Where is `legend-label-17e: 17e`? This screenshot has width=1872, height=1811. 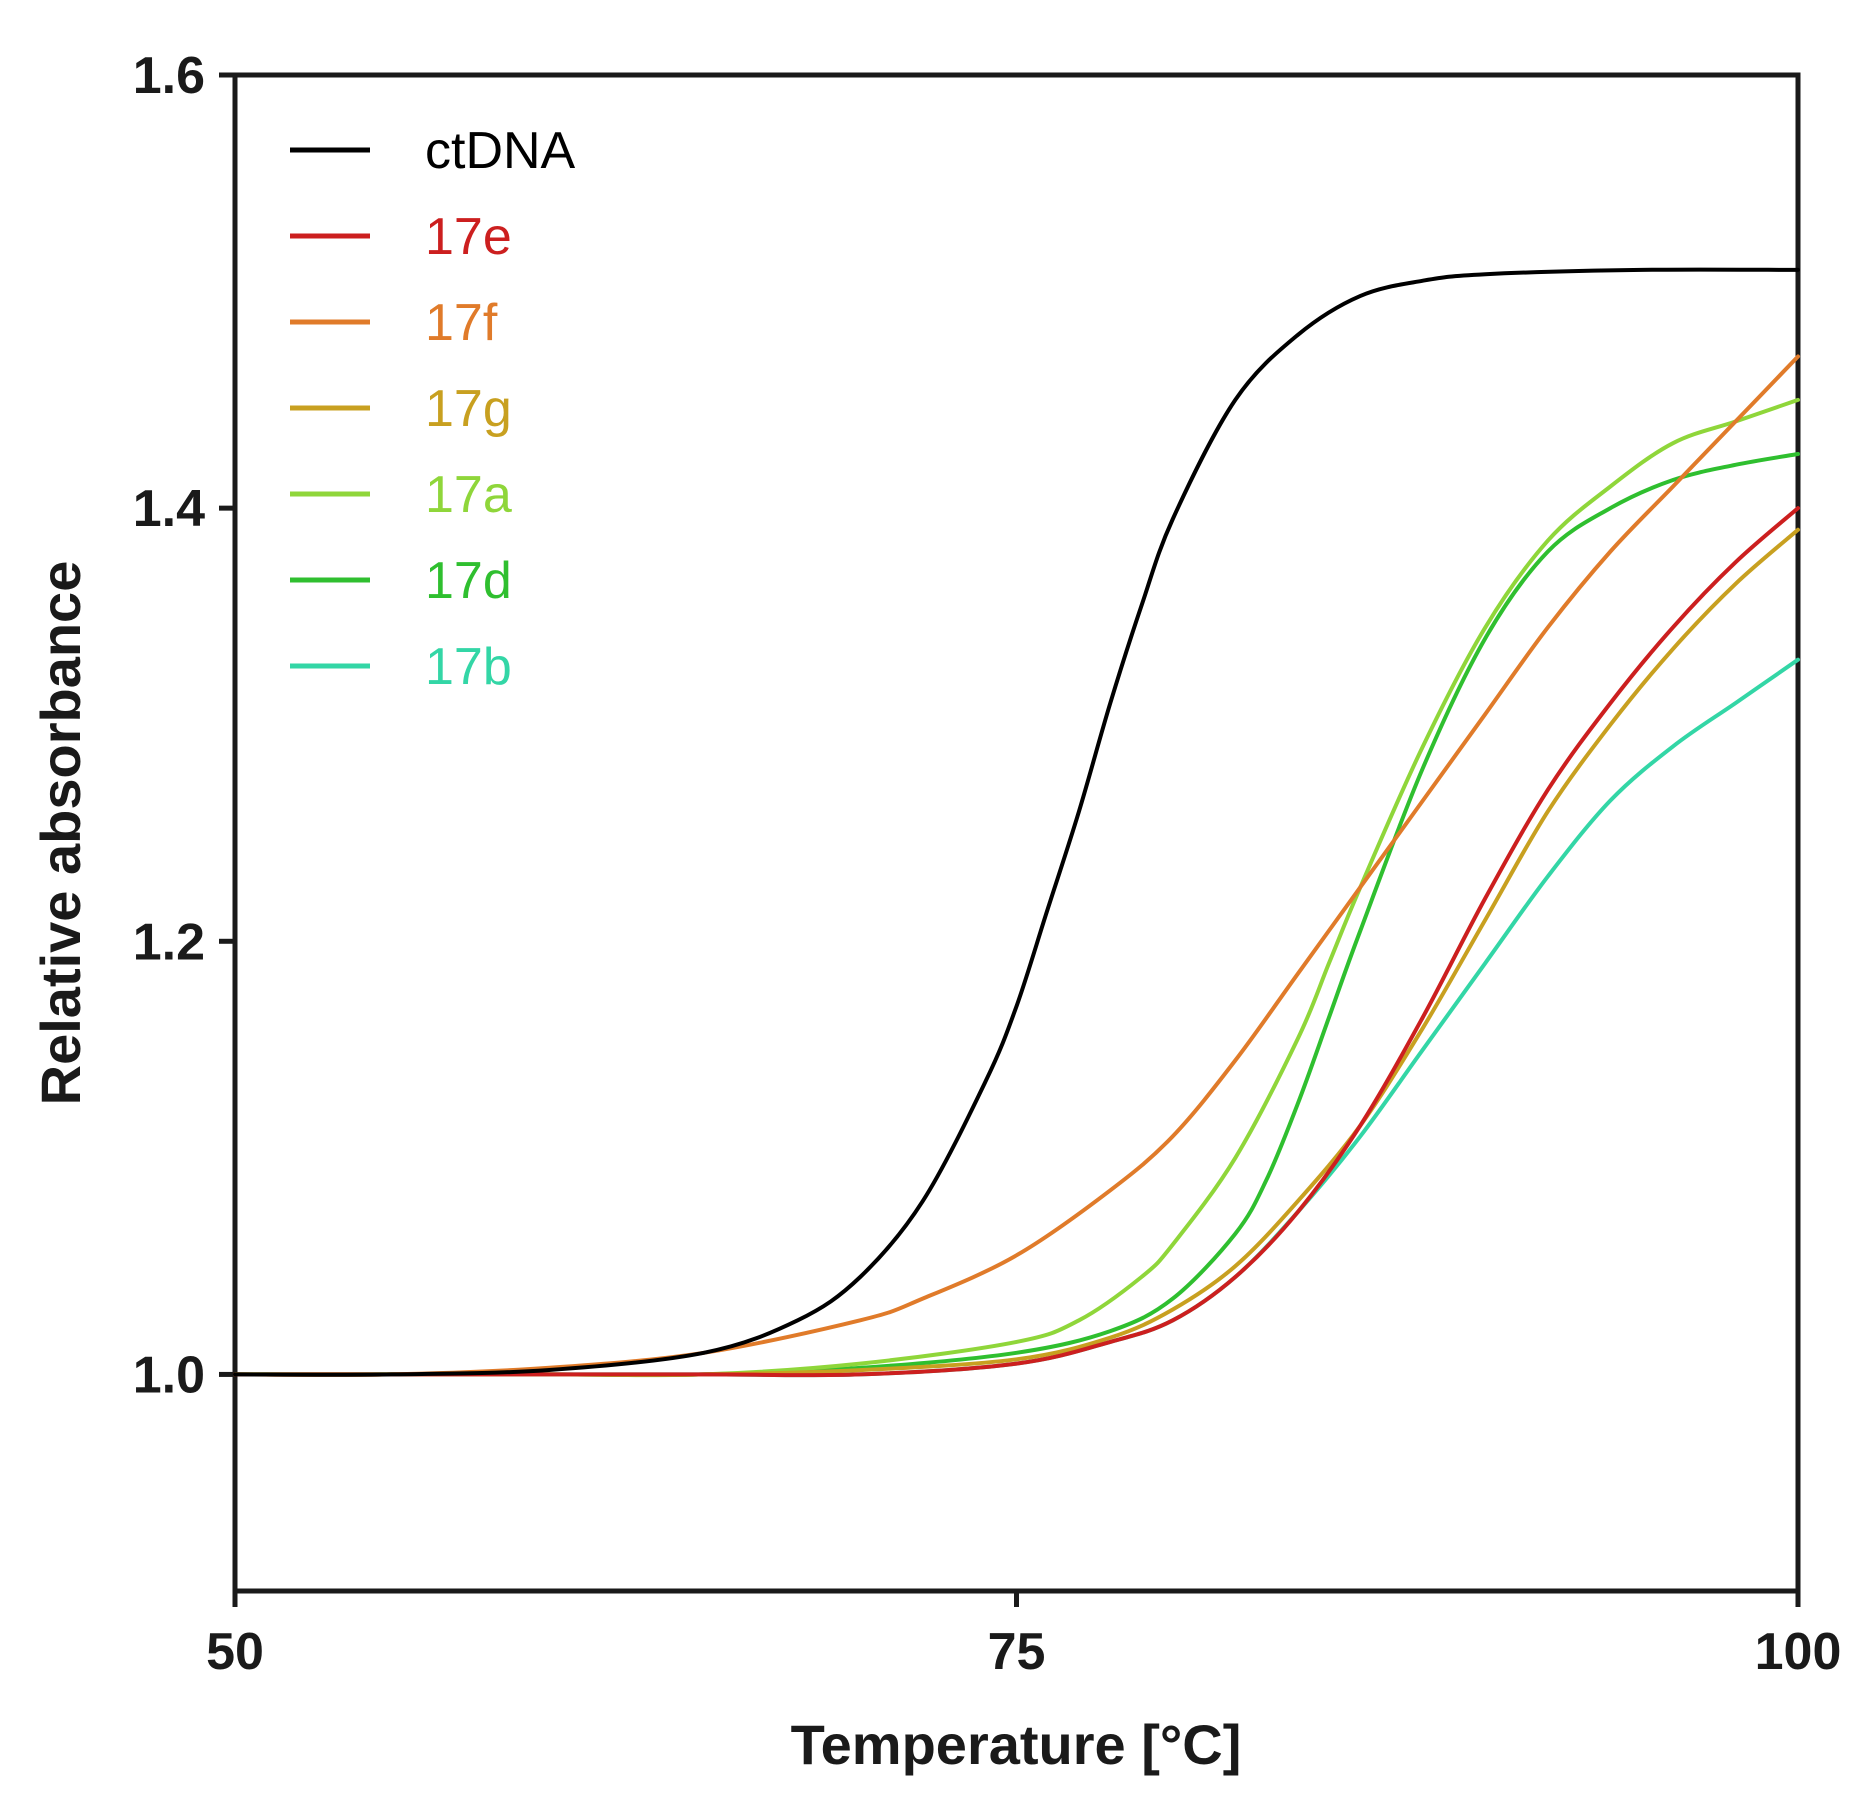 legend-label-17e: 17e is located at coordinates (468, 237).